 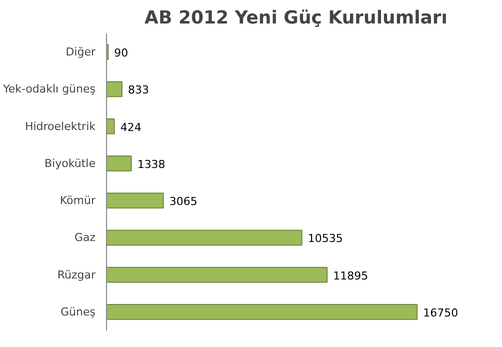 What do you see at coordinates (151, 164) in the screenshot?
I see `data-label: 1338` at bounding box center [151, 164].